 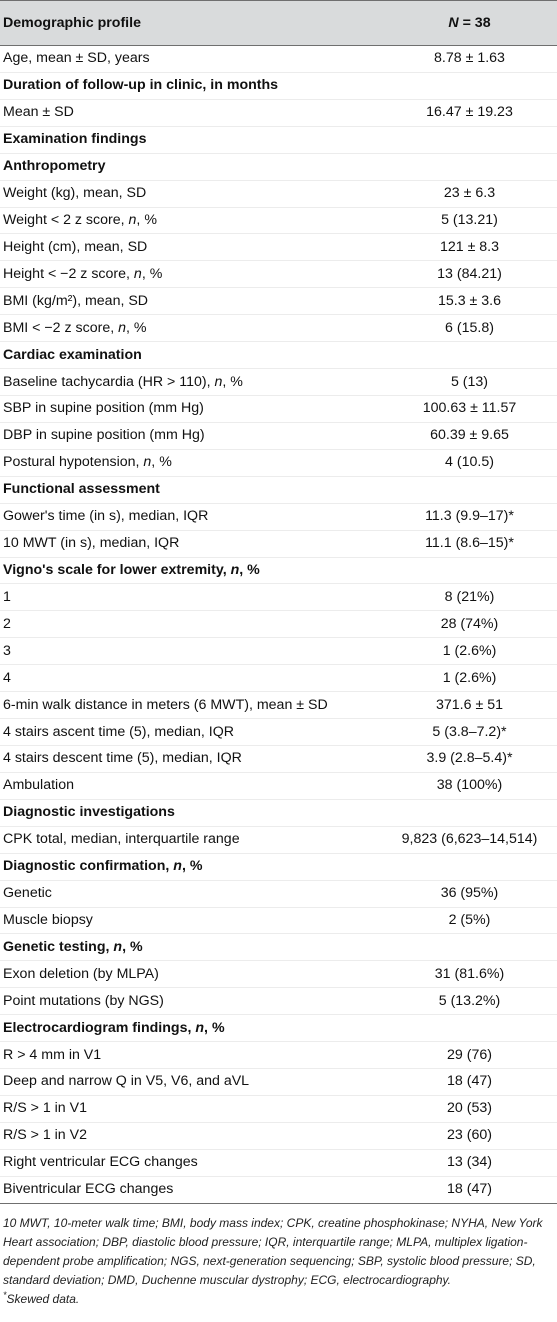 I want to click on section-title: Electrocardiogram findings, n, %, so click(x=114, y=1027).